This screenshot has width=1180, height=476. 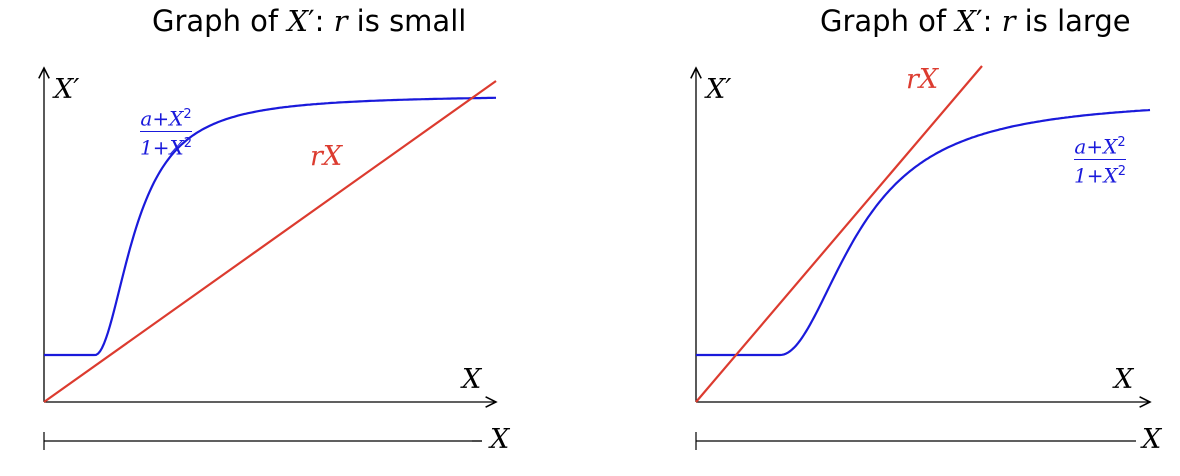 I want to click on title-suffix: is large, so click(x=1073, y=21).